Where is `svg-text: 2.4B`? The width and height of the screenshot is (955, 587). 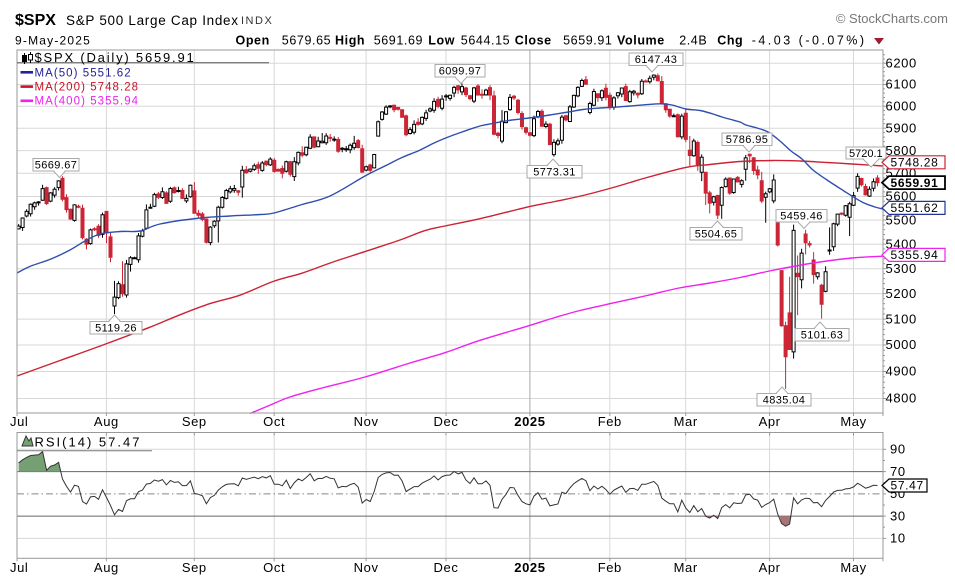
svg-text: 2.4B is located at coordinates (693, 41).